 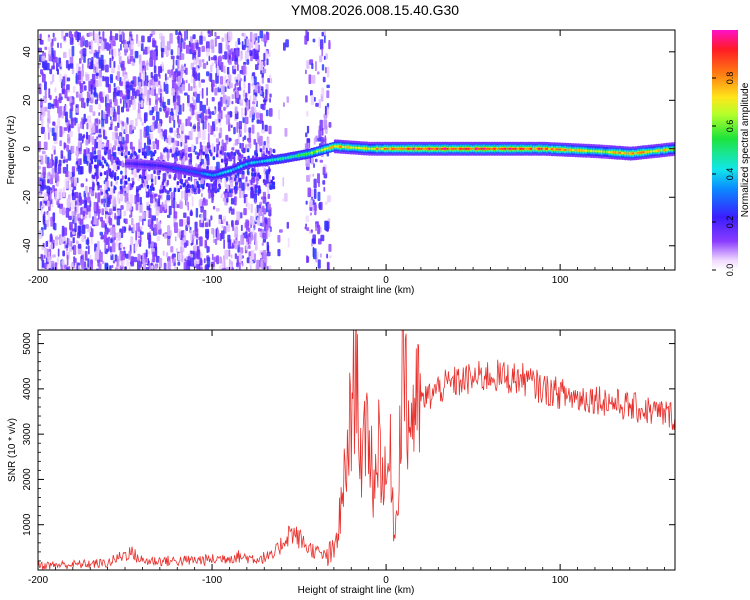 I want to click on colorbar-tick-label: 0.8, so click(x=730, y=78).